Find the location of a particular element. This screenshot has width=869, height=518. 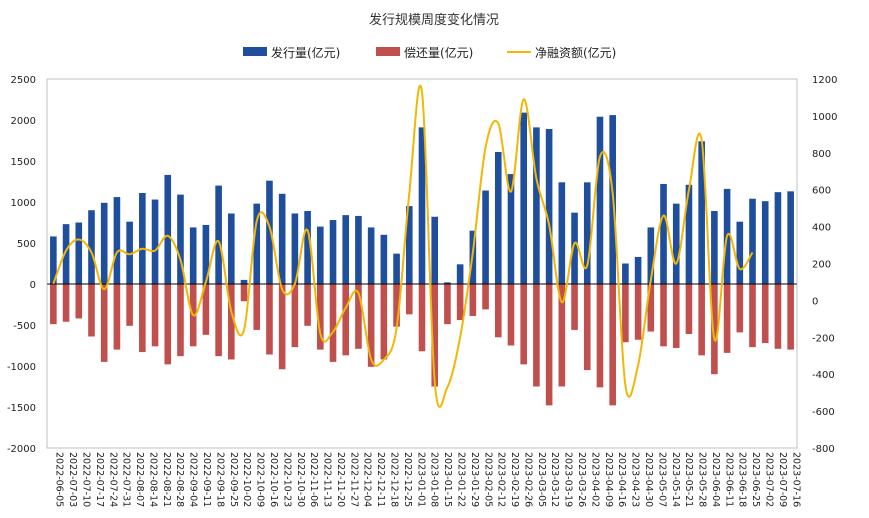

left-tick-label: -2000 is located at coordinates (21, 449).